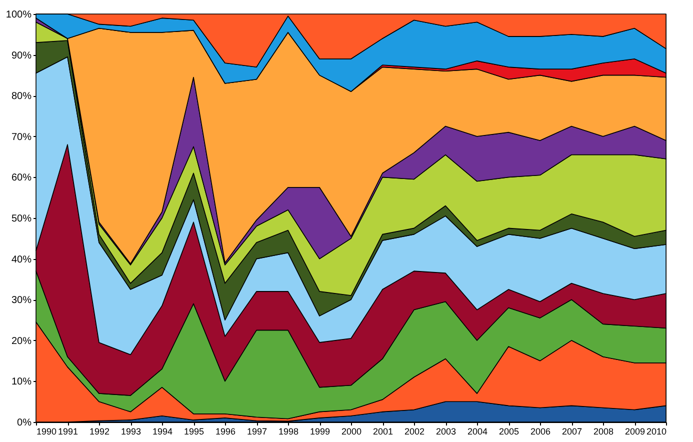  I want to click on y-tick-label: 40%, so click(21, 260).